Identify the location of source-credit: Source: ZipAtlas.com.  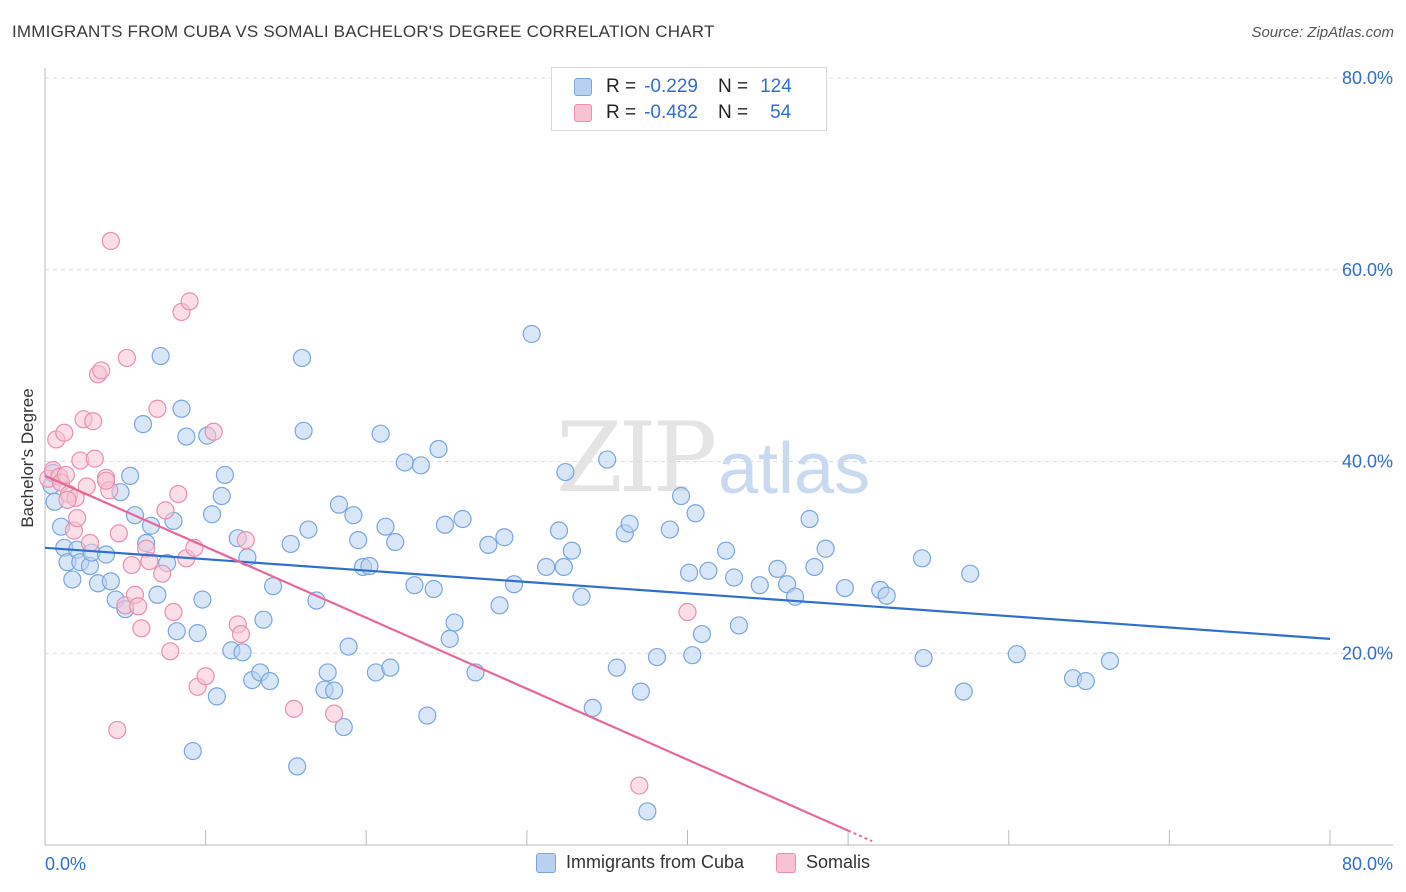
(1322, 32).